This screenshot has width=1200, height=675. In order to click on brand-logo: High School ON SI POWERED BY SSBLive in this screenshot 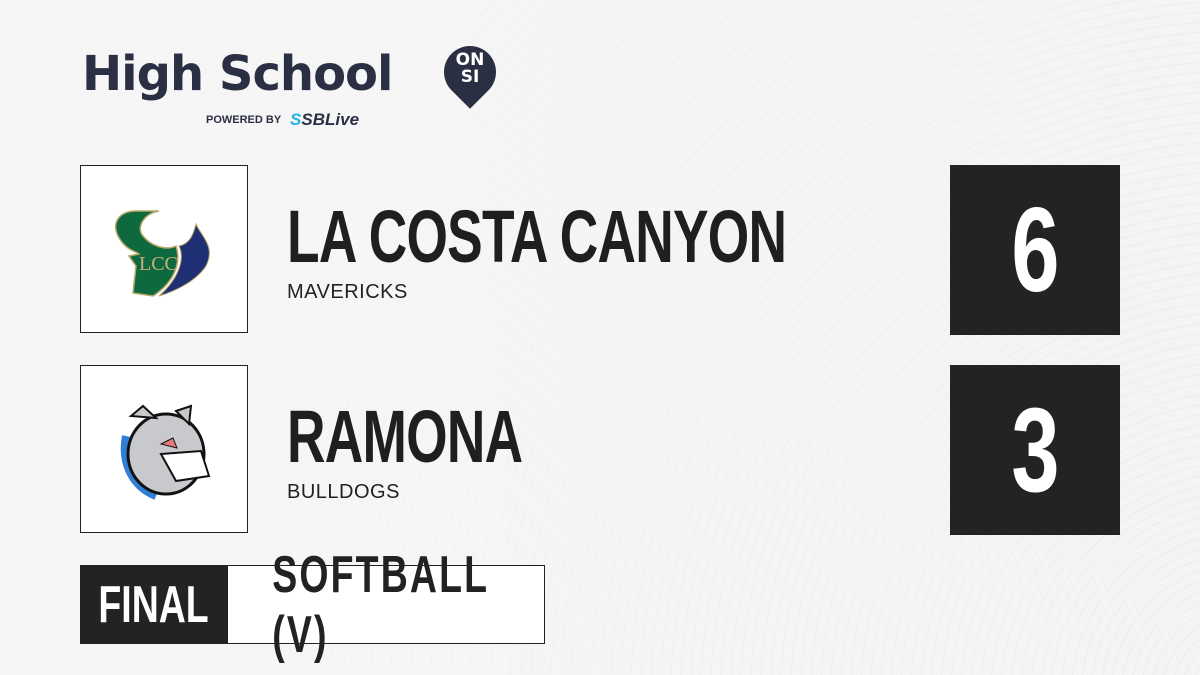, I will do `click(294, 82)`.